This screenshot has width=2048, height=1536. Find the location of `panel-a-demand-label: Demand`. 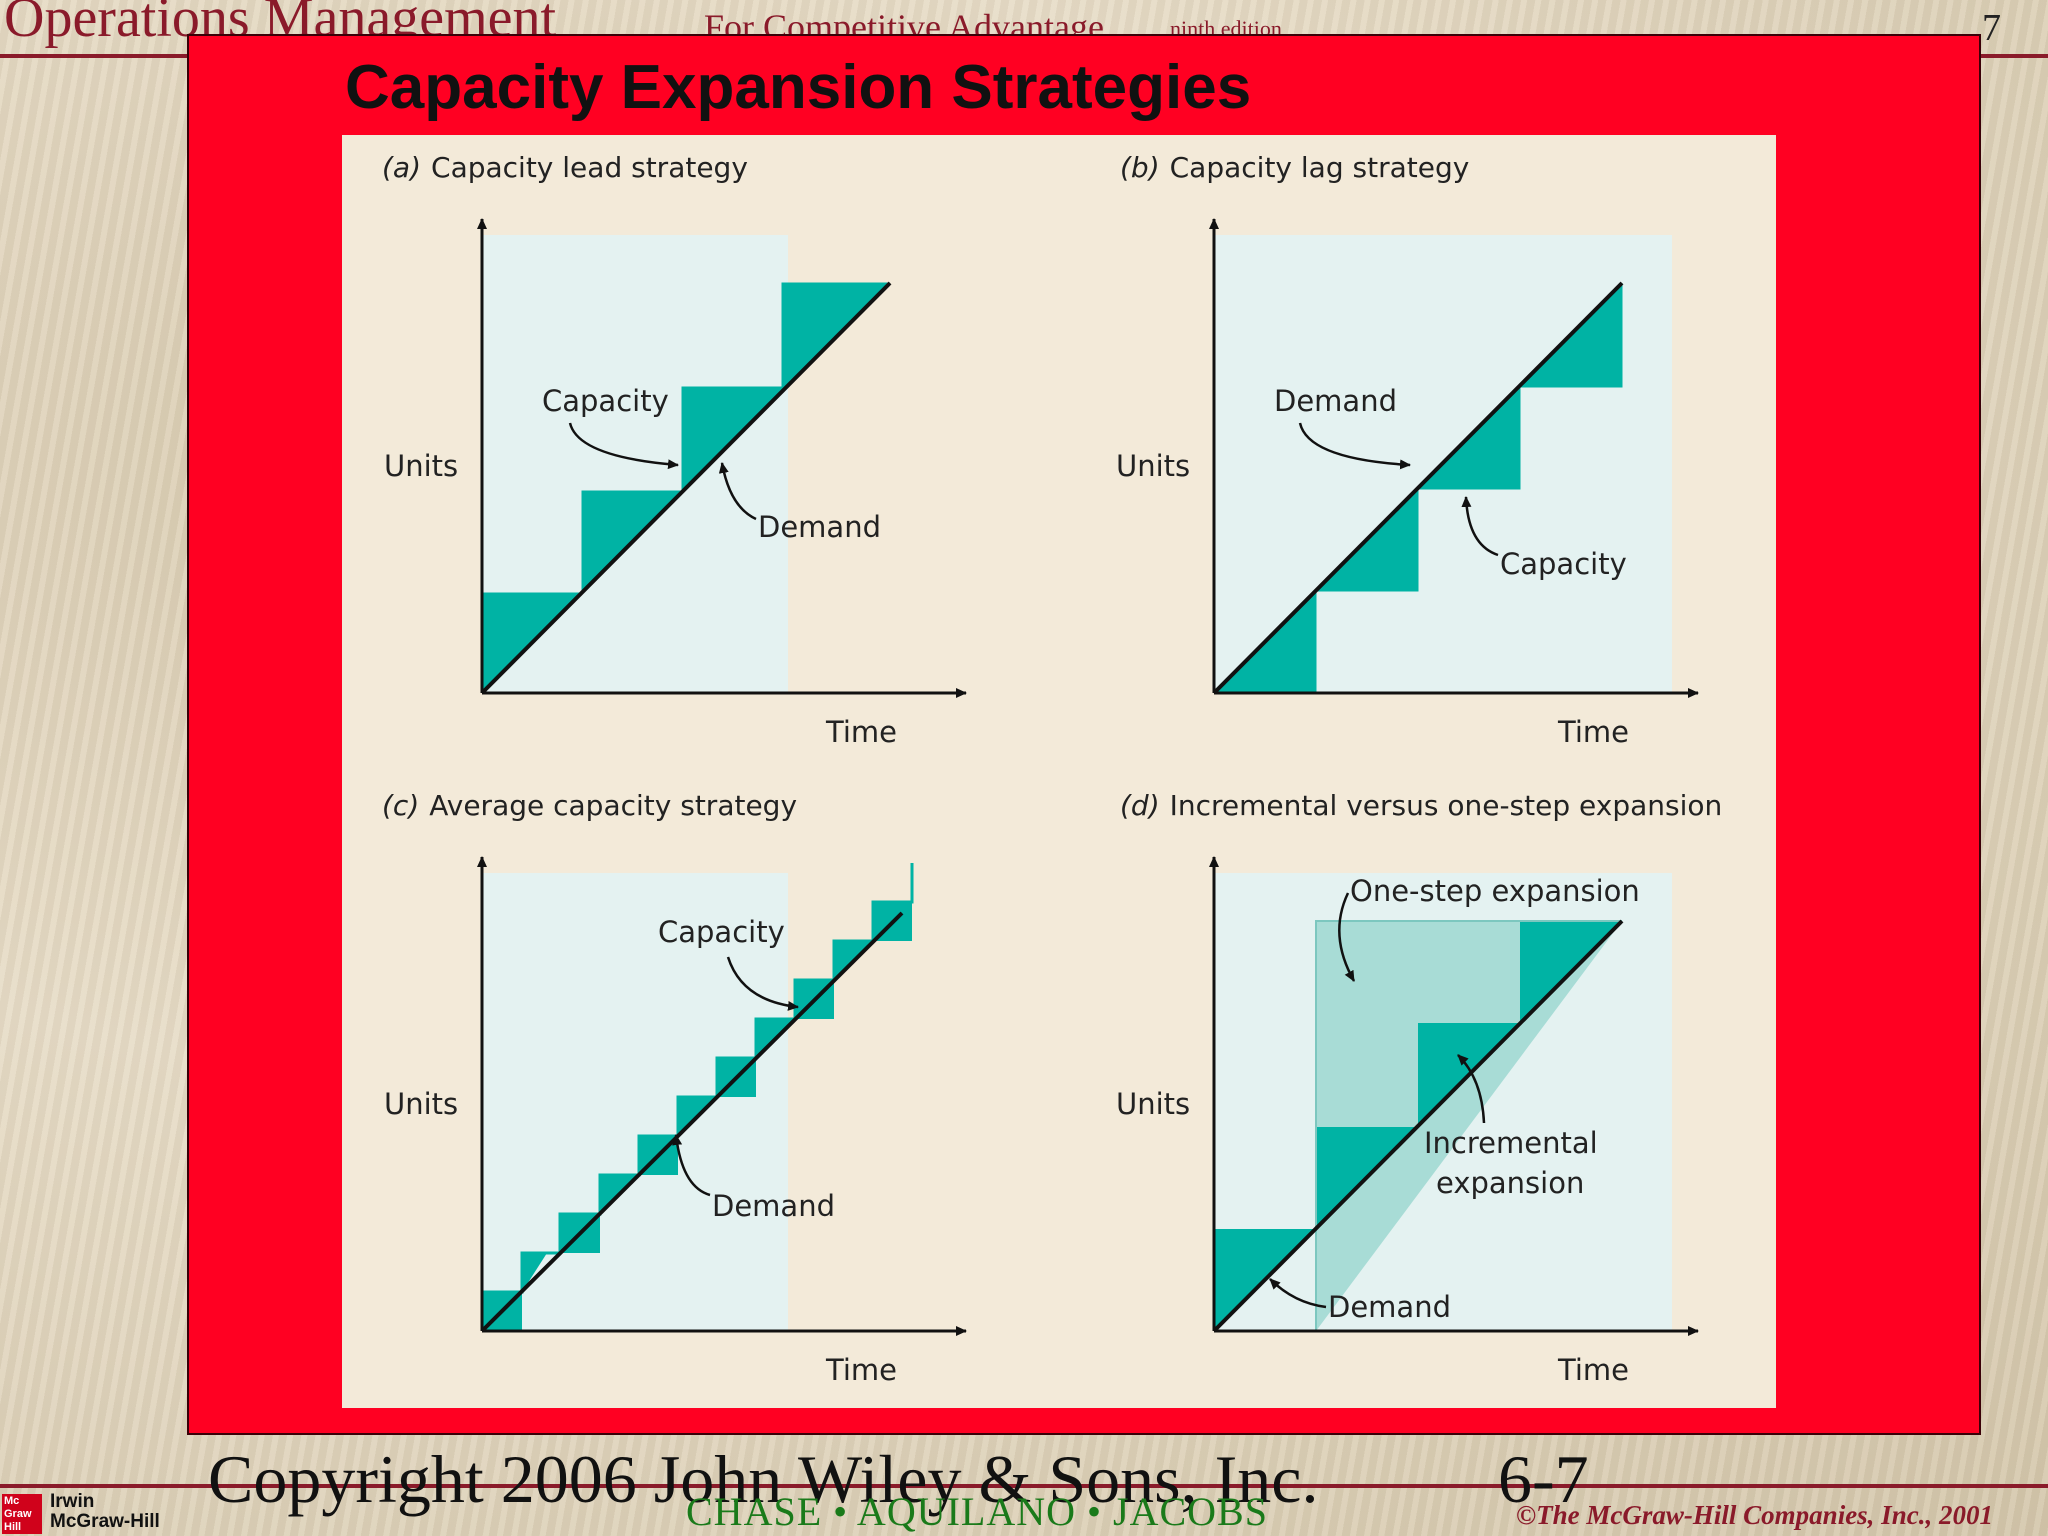

panel-a-demand-label: Demand is located at coordinates (819, 527).